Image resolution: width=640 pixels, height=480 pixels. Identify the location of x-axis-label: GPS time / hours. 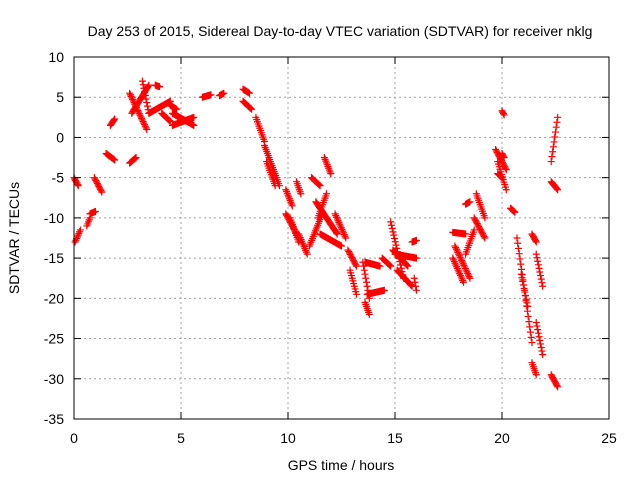
(341, 465).